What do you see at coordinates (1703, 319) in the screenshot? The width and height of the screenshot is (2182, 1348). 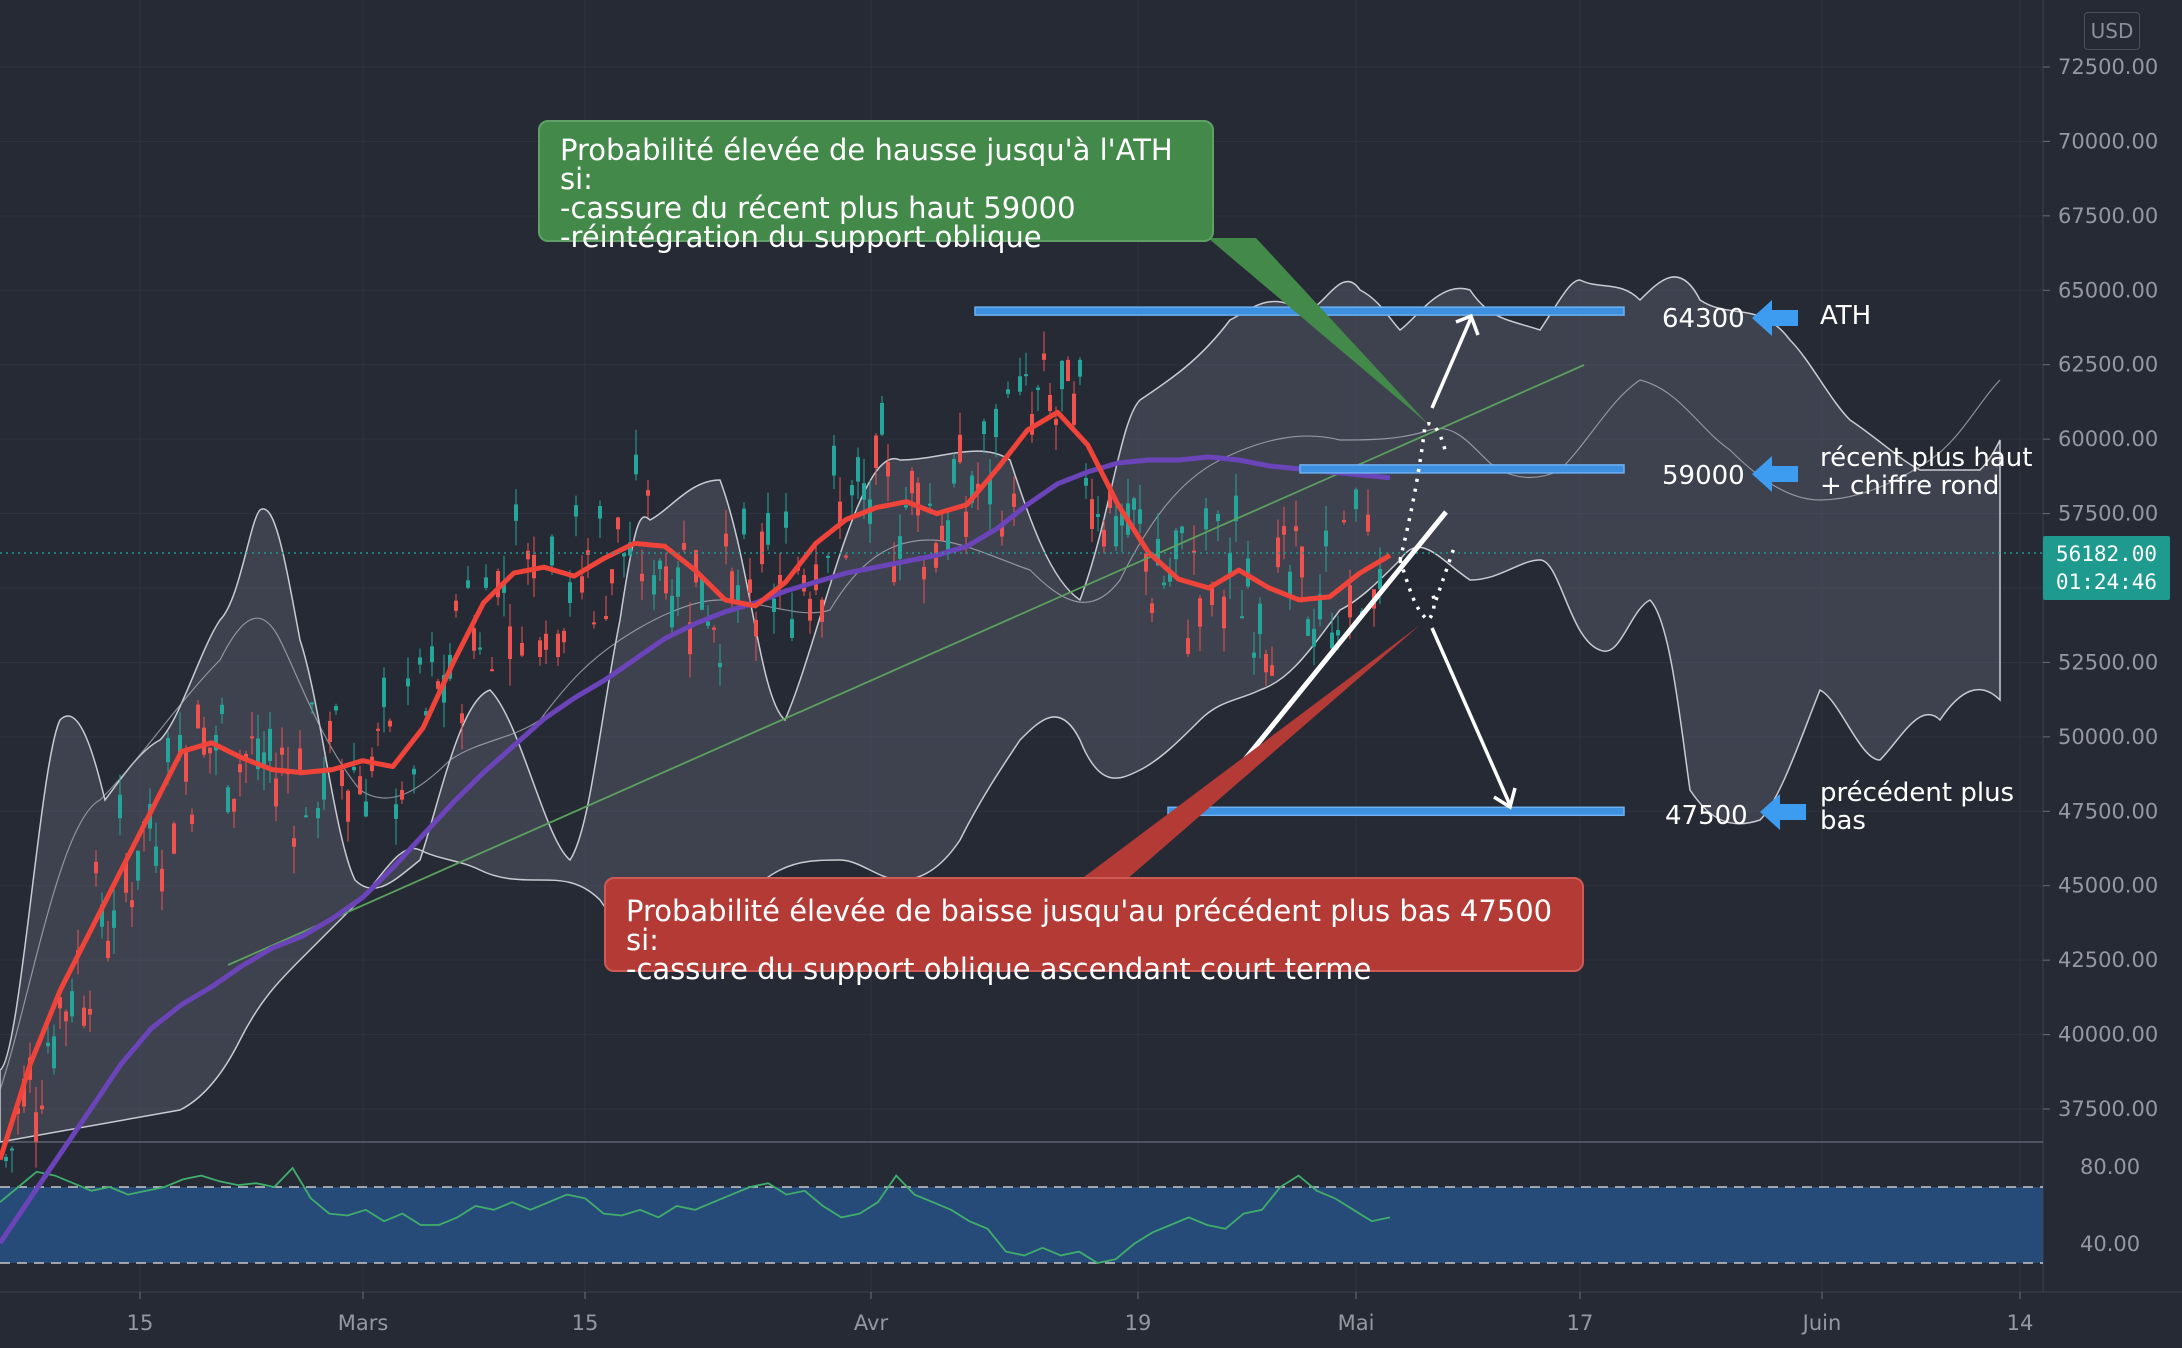 I see `level-value-ath: 64300` at bounding box center [1703, 319].